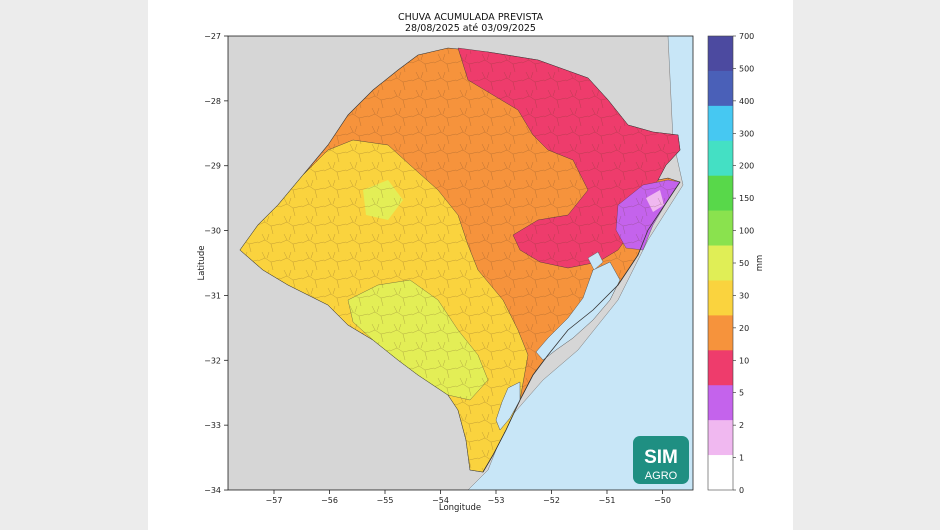 This screenshot has height=530, width=940. I want to click on y-tick-label: −33, so click(212, 425).